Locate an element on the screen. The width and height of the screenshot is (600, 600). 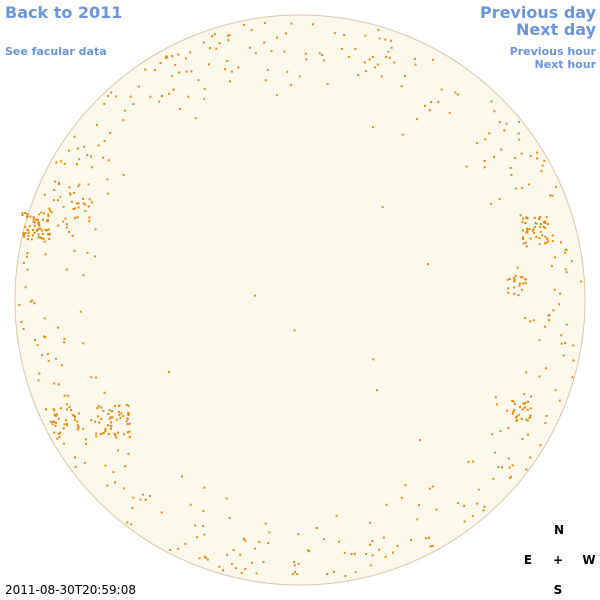
prev-day-link: Previous day is located at coordinates (537, 12).